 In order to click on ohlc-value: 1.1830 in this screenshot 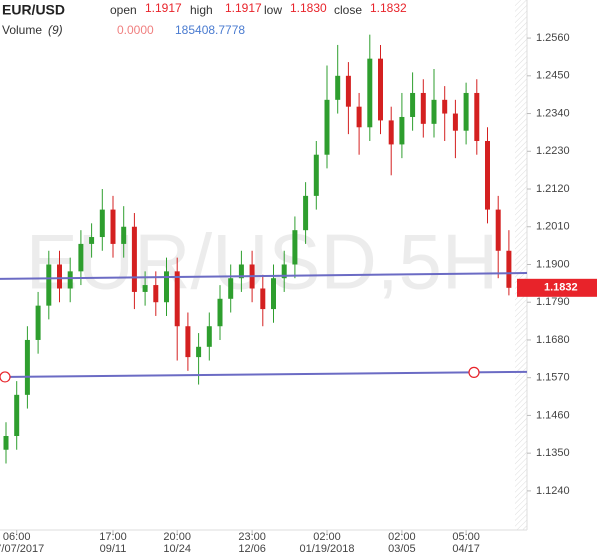, I will do `click(308, 8)`.